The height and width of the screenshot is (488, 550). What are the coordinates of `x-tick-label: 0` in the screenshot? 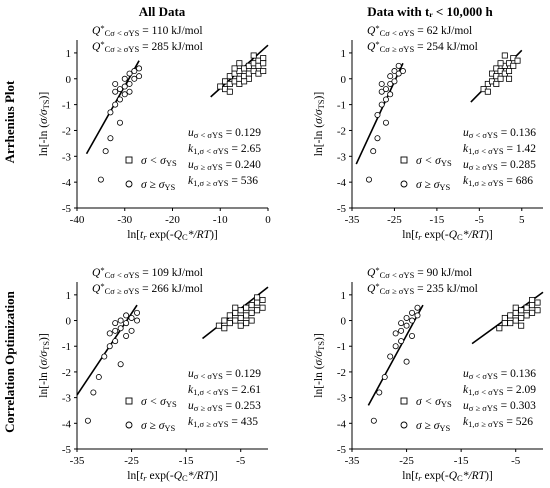 It's located at (268, 220).